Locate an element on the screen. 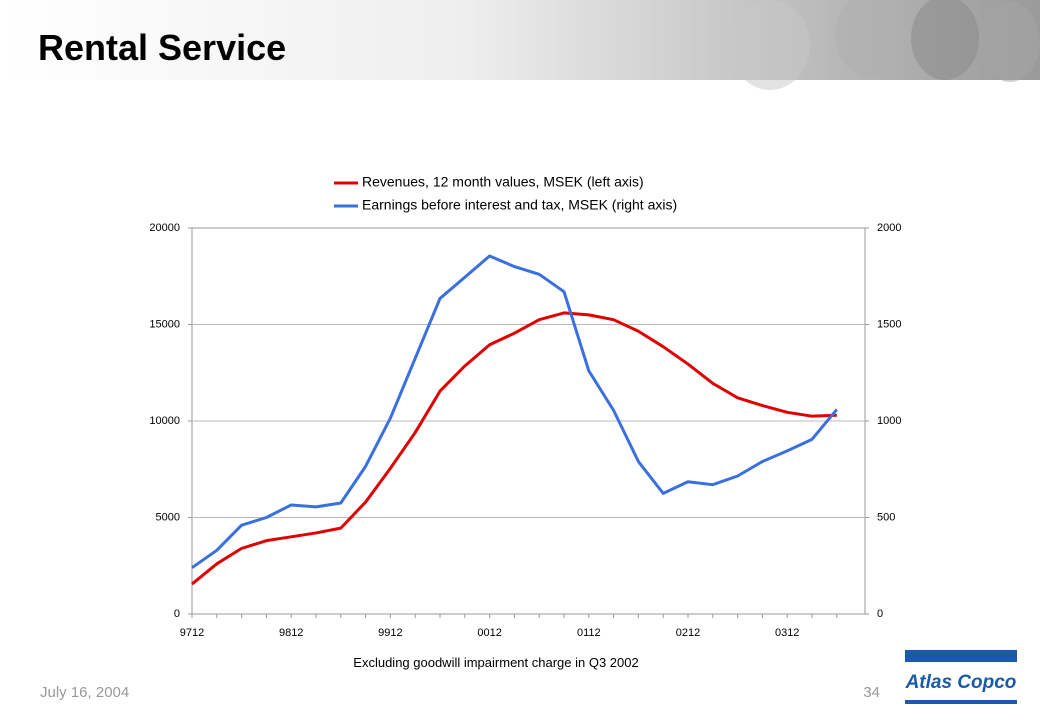  slide-title: Rental Service is located at coordinates (162, 47).